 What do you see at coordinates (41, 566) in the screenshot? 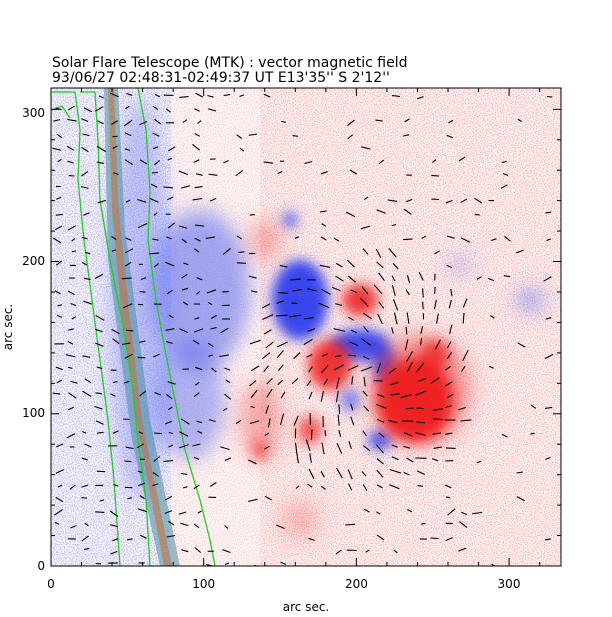
I see `y-tick-label: 0` at bounding box center [41, 566].